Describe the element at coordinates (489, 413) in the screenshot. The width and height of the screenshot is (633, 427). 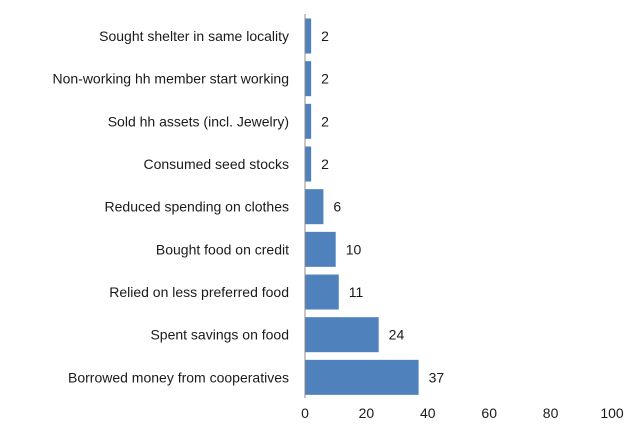
I see `x-tick-label: 60` at that location.